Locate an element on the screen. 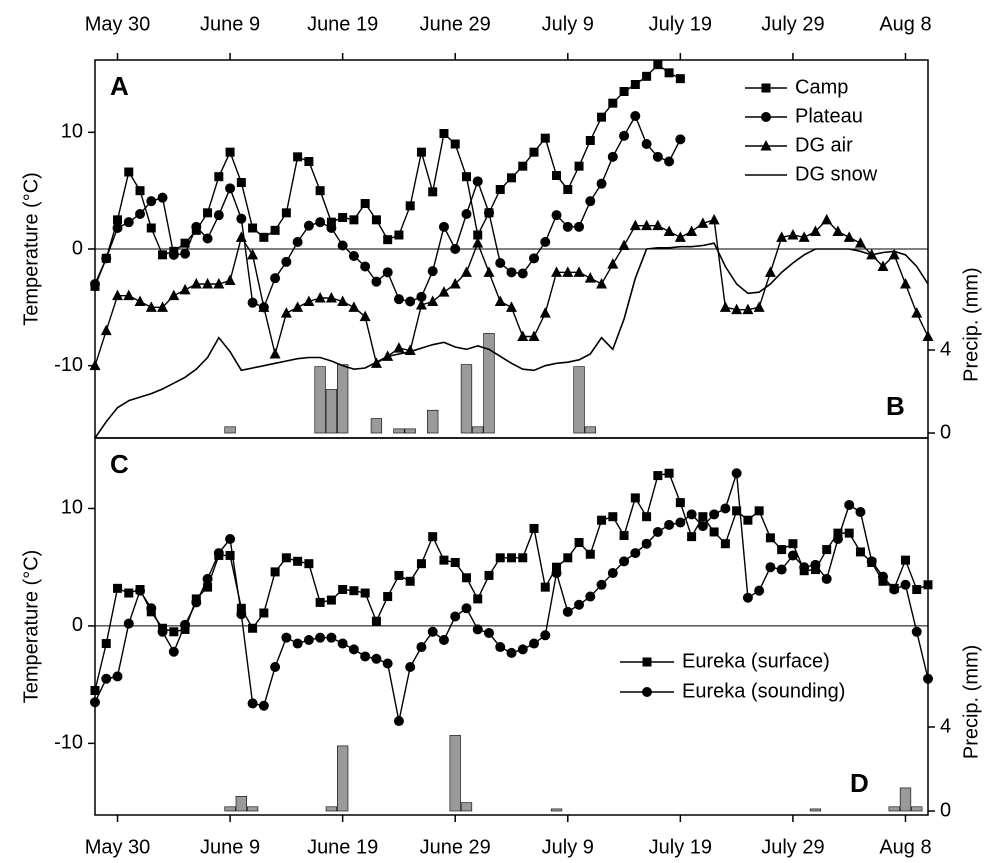  x-tick-label: July 29 is located at coordinates (792, 24).